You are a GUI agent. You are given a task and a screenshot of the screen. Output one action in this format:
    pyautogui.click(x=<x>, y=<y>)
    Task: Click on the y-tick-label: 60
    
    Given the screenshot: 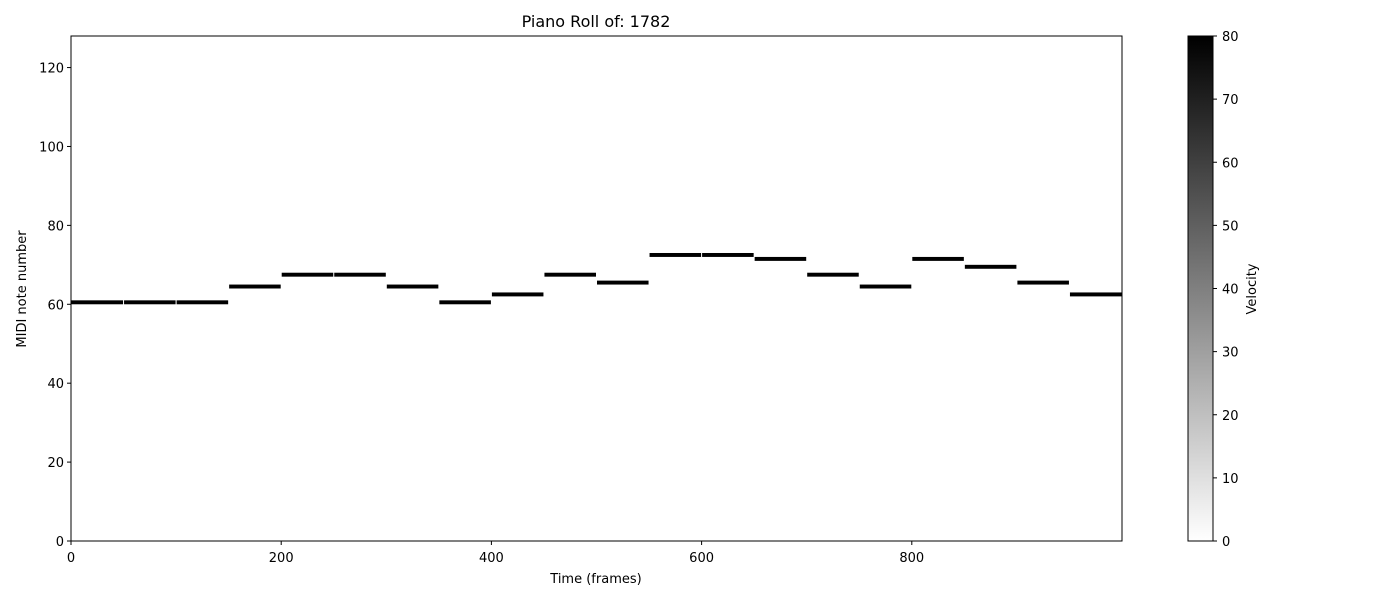 What is the action you would take?
    pyautogui.click(x=55, y=305)
    